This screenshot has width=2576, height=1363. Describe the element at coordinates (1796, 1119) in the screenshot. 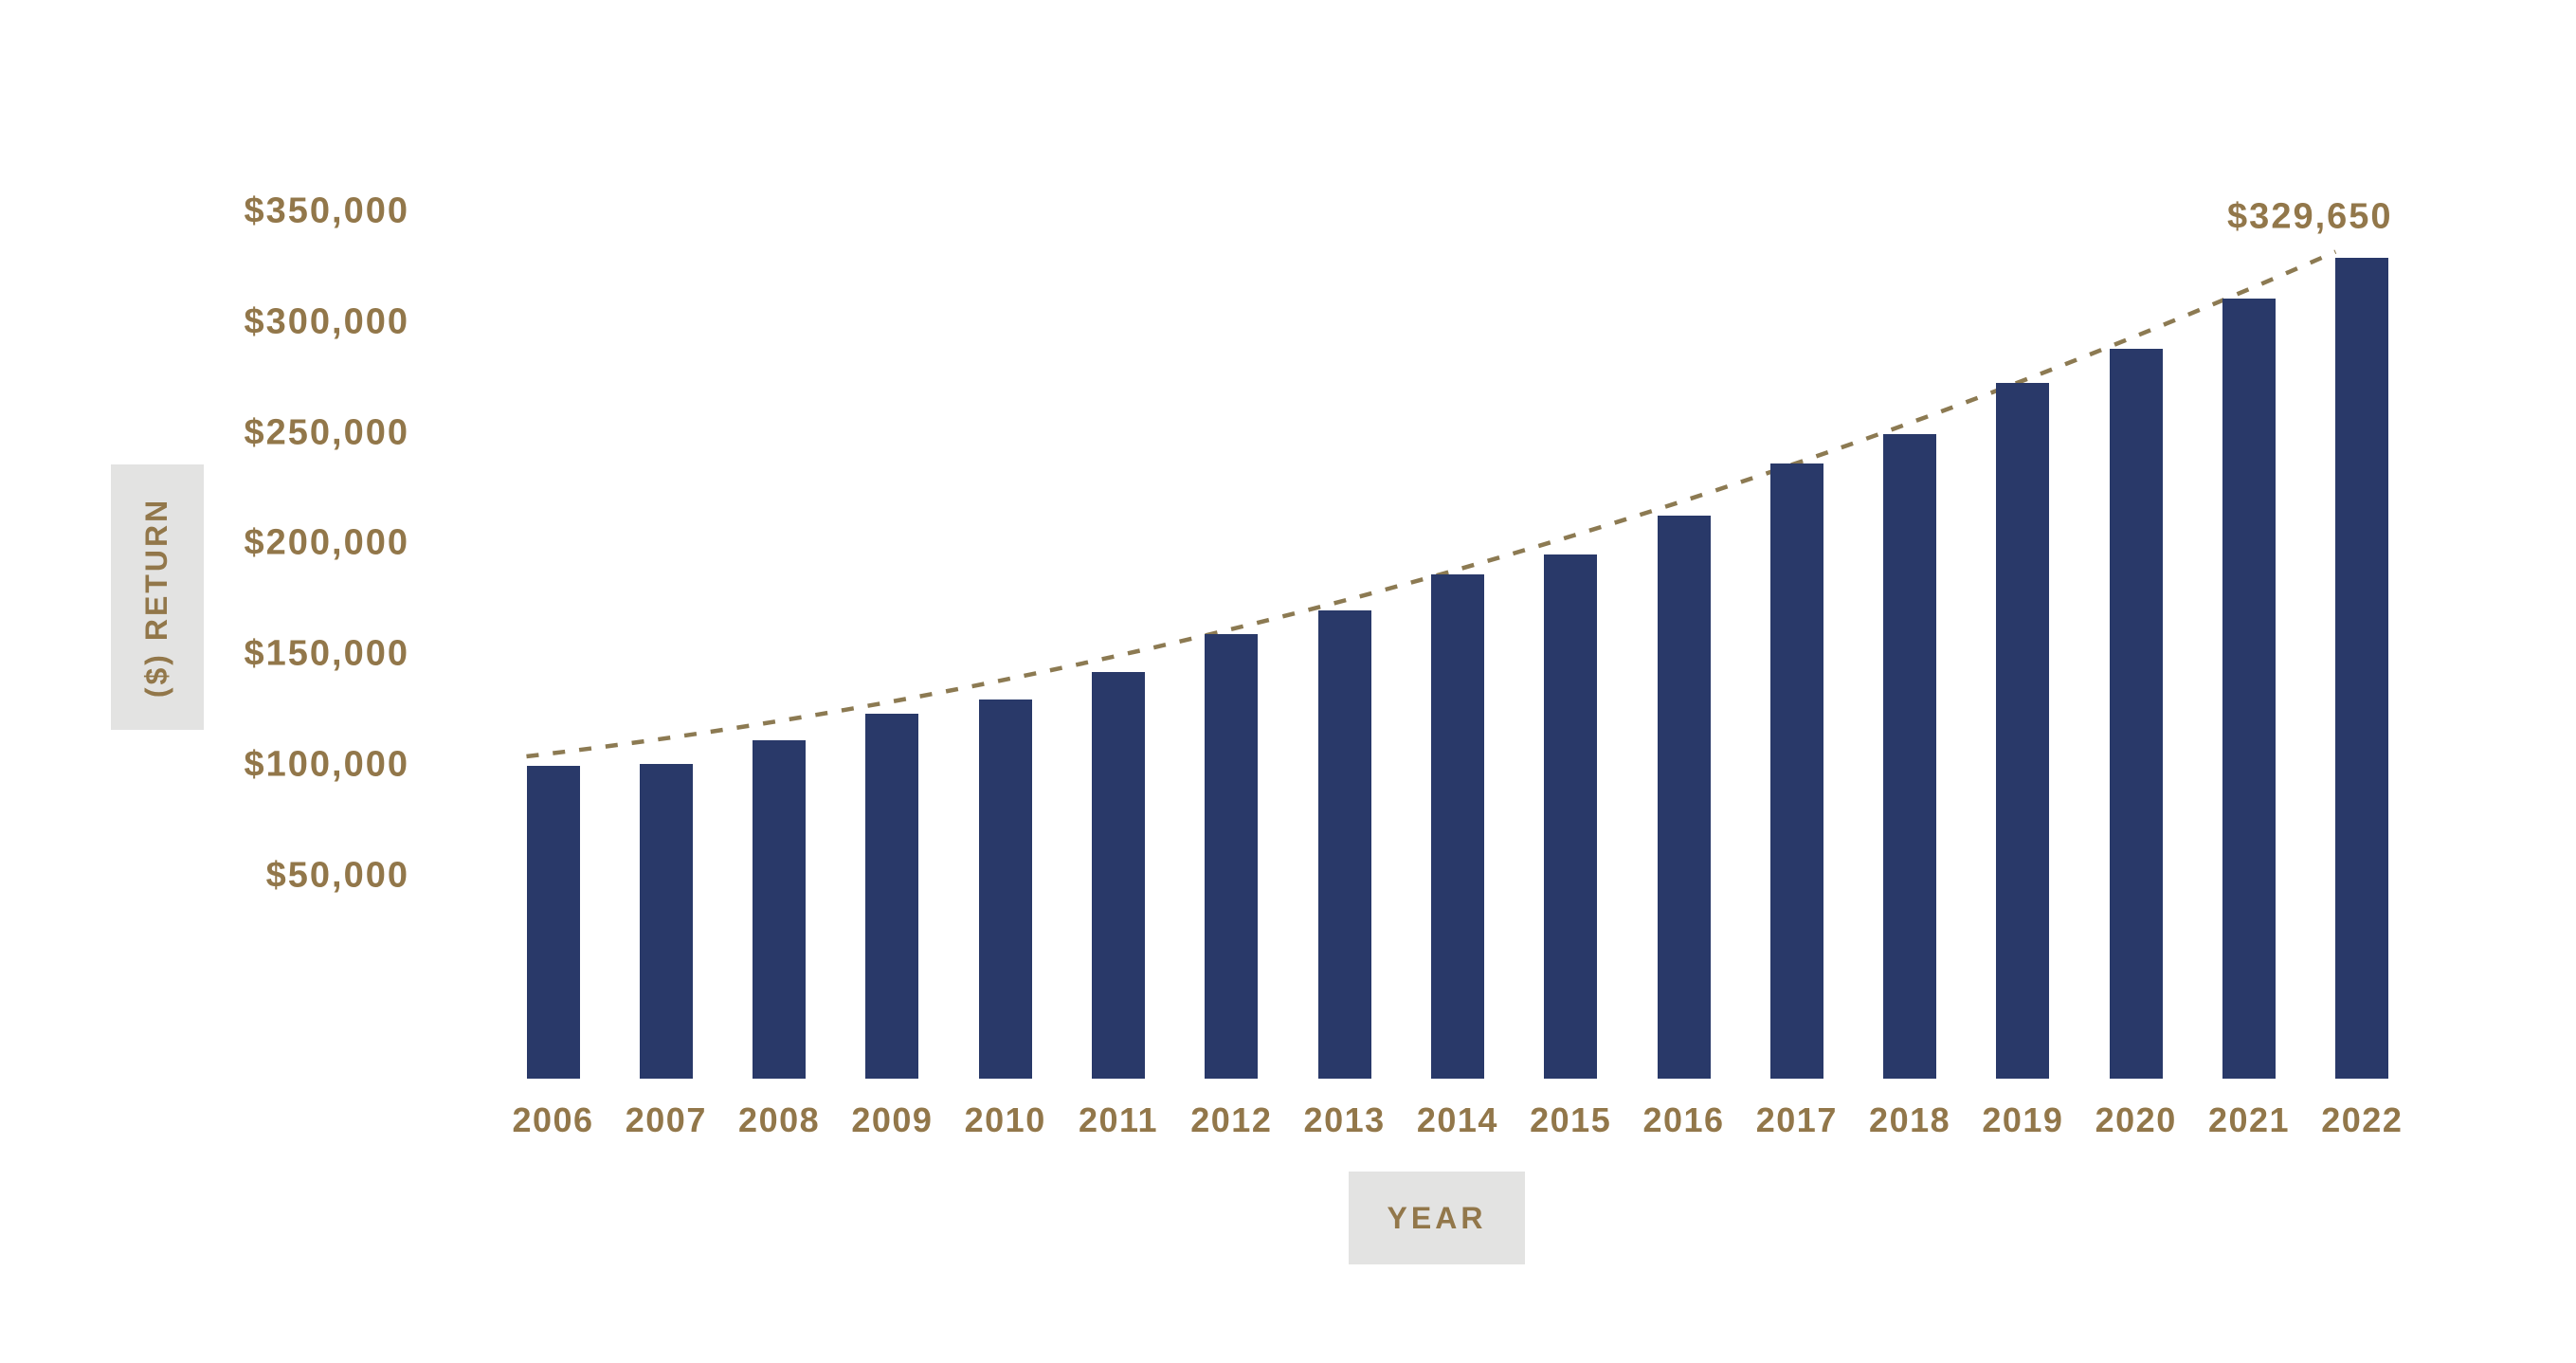

I see `x-label-2017: 2017` at that location.